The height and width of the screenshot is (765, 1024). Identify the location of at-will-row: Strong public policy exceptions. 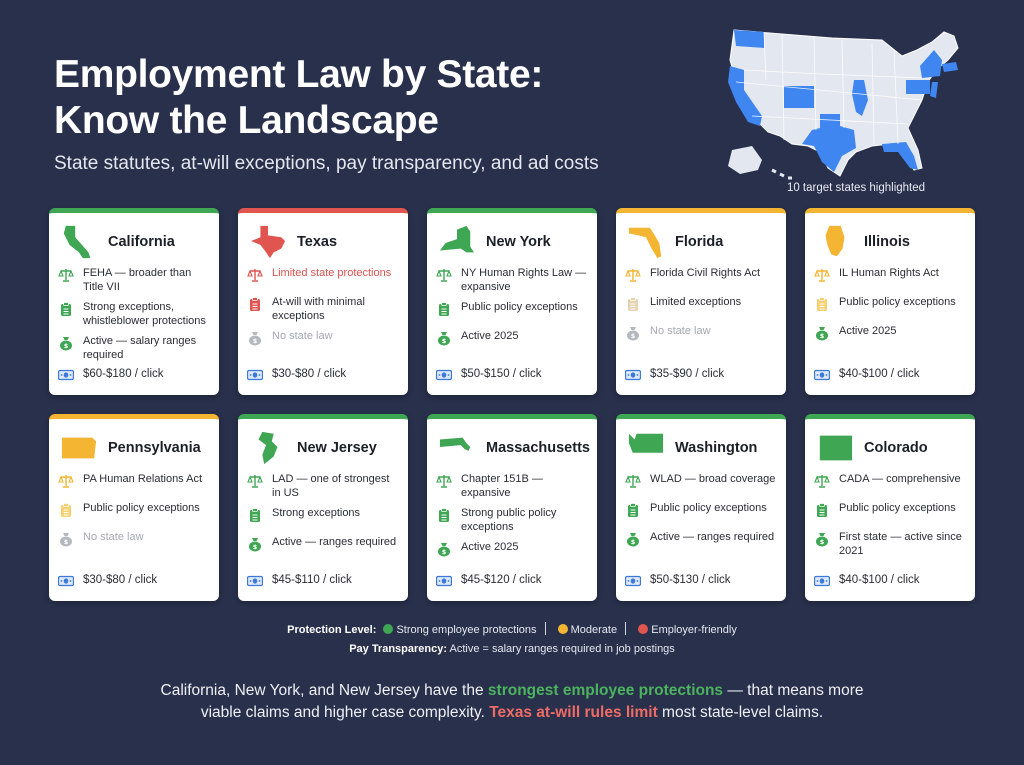
(512, 520).